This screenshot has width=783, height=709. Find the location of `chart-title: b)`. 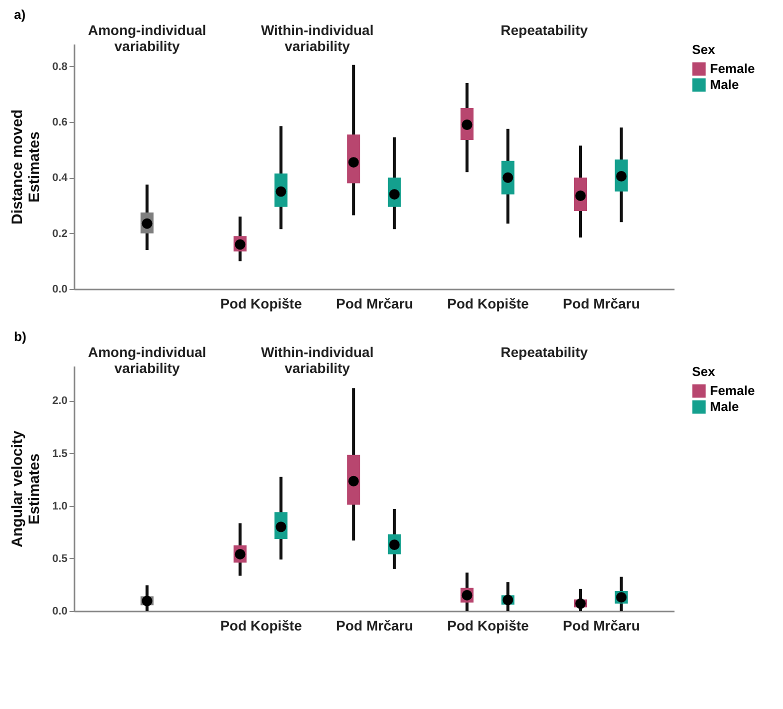

chart-title: b) is located at coordinates (20, 336).